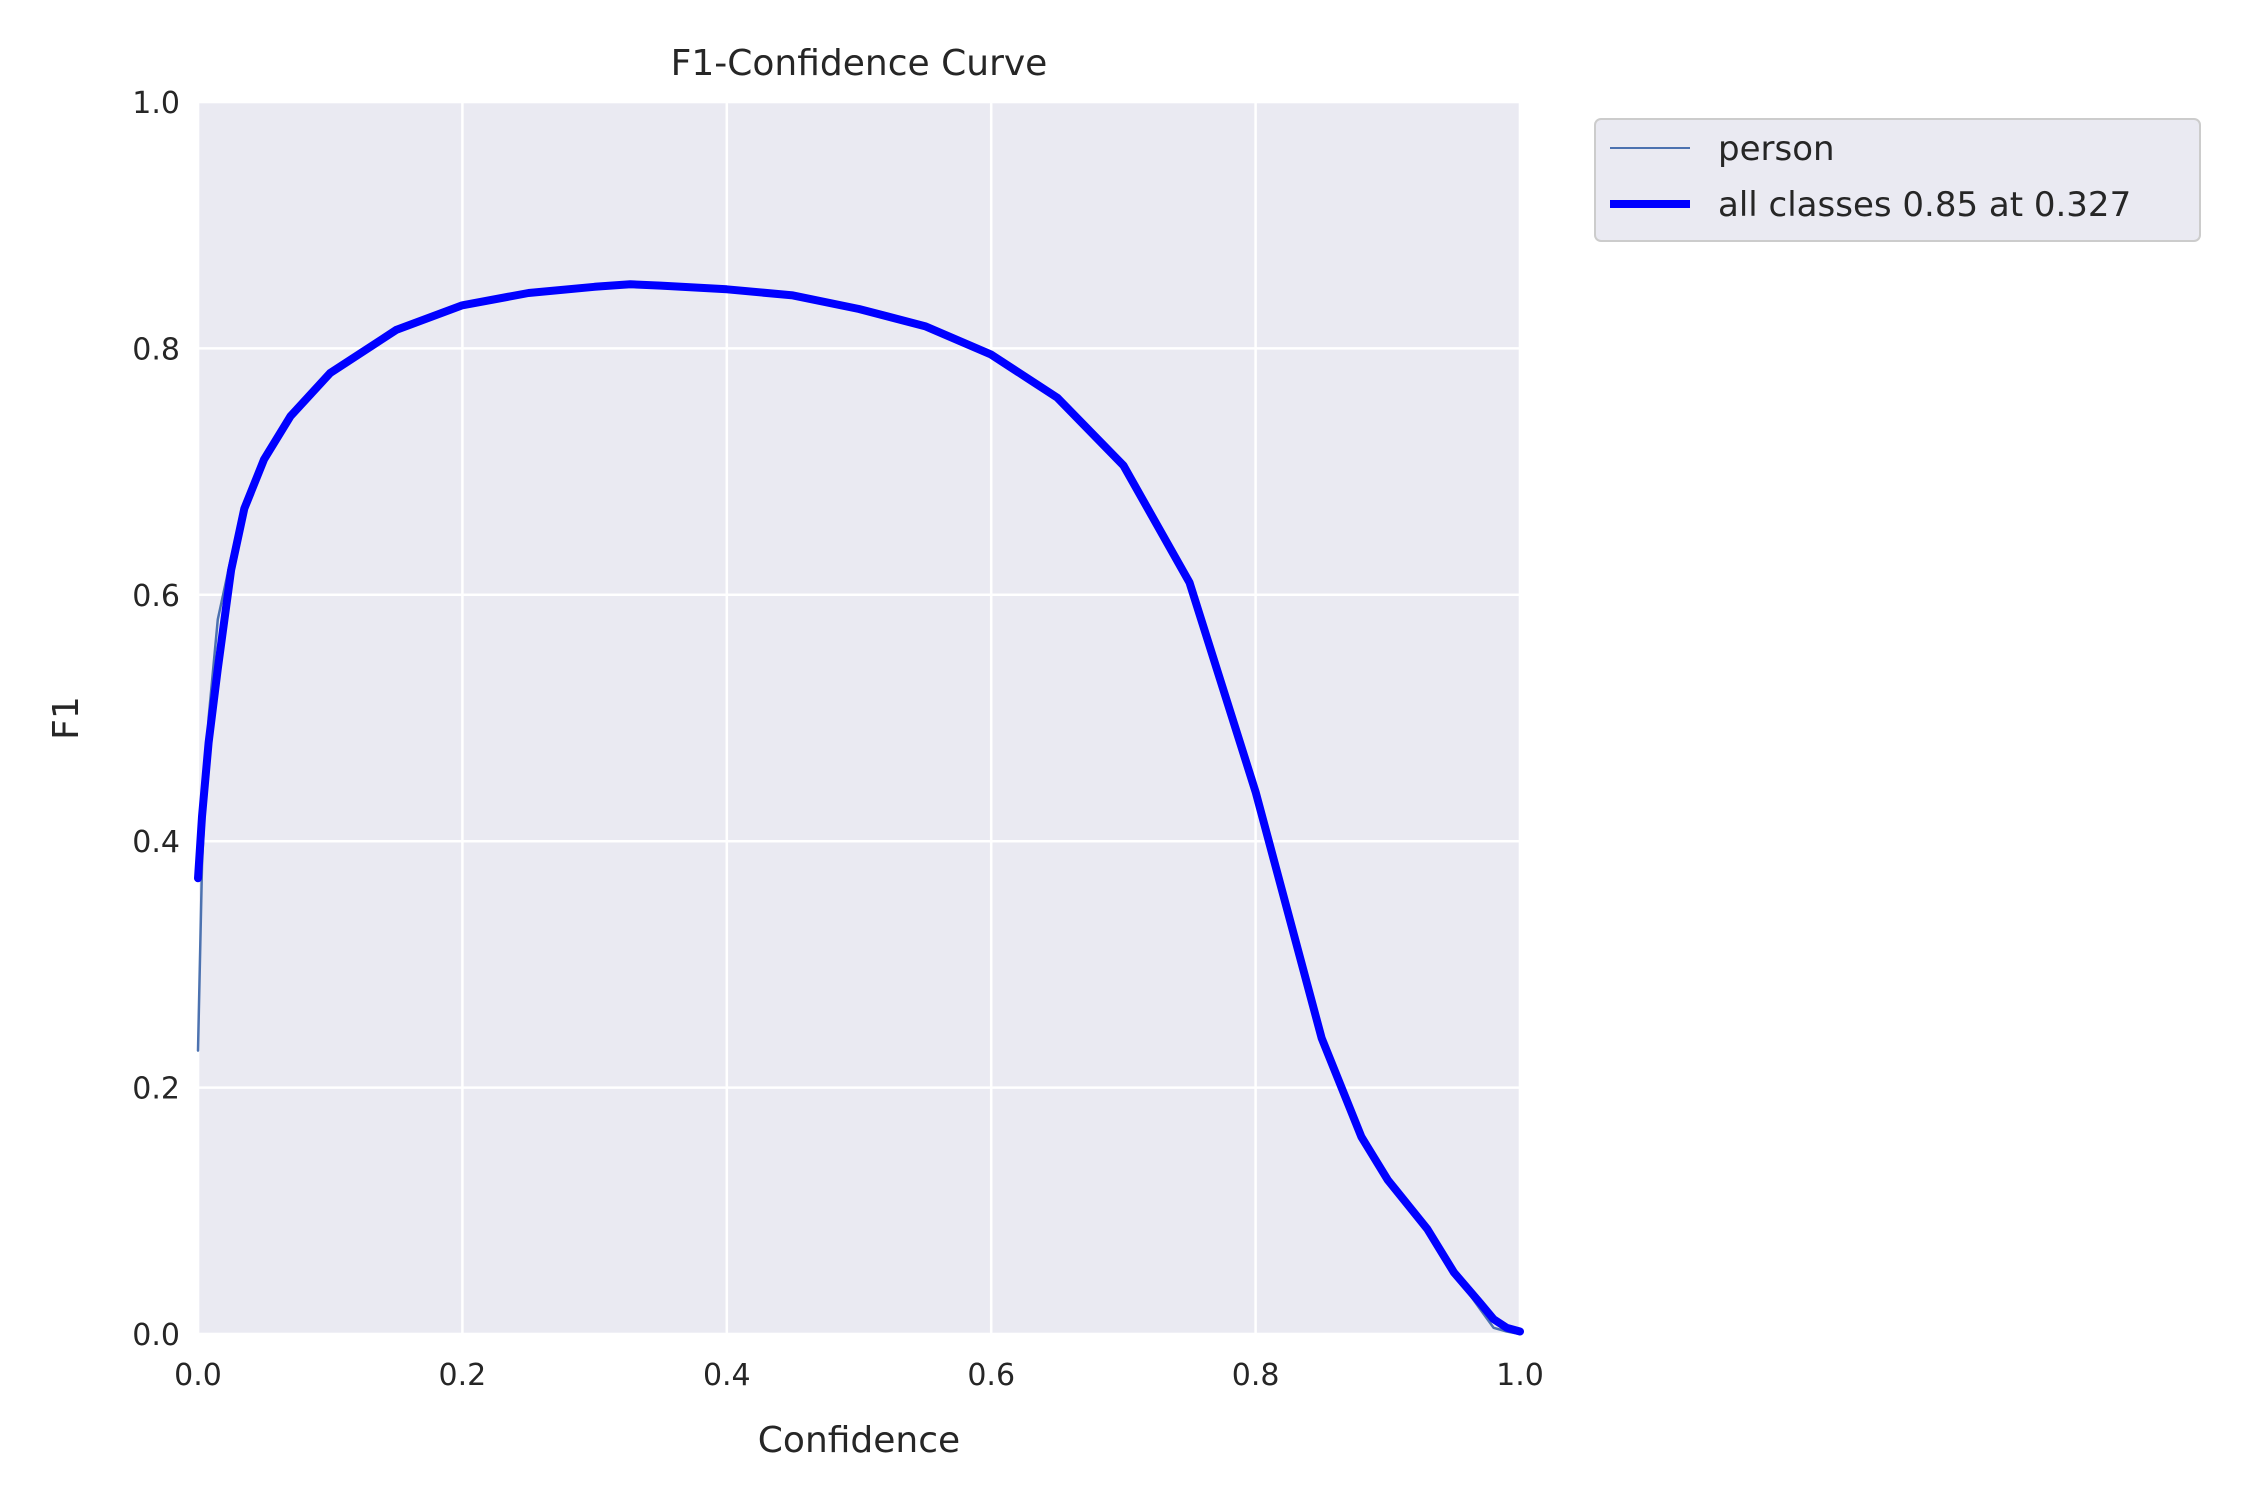 The height and width of the screenshot is (1500, 2250). What do you see at coordinates (156, 103) in the screenshot?
I see `y-tick-label: 1.0` at bounding box center [156, 103].